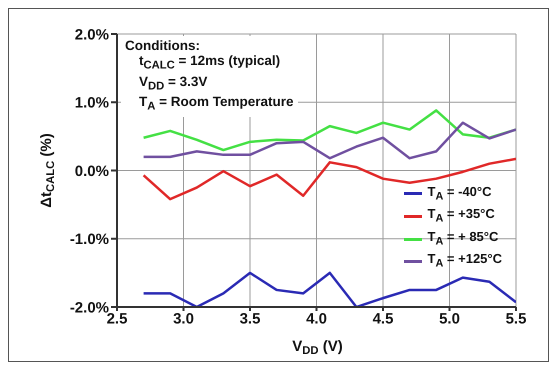 The width and height of the screenshot is (557, 371). What do you see at coordinates (461, 216) in the screenshot?
I see `legend-label: T$_{A}$ = +35°C` at bounding box center [461, 216].